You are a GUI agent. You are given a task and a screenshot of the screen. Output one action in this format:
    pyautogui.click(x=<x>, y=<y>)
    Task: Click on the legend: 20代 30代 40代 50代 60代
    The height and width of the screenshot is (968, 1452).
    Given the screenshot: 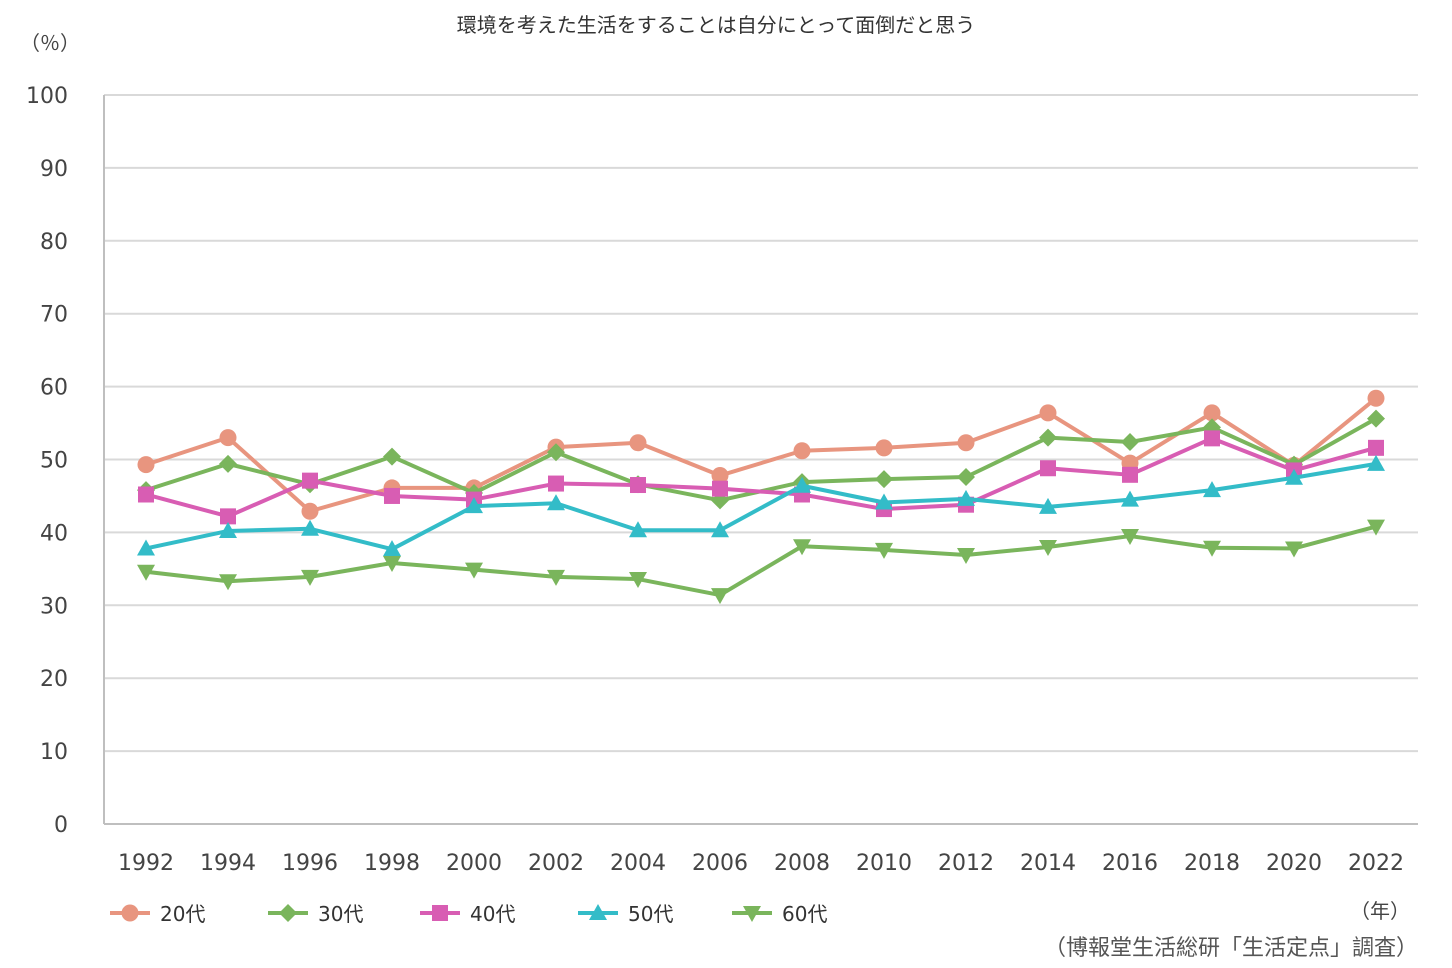 What is the action you would take?
    pyautogui.click(x=468, y=914)
    